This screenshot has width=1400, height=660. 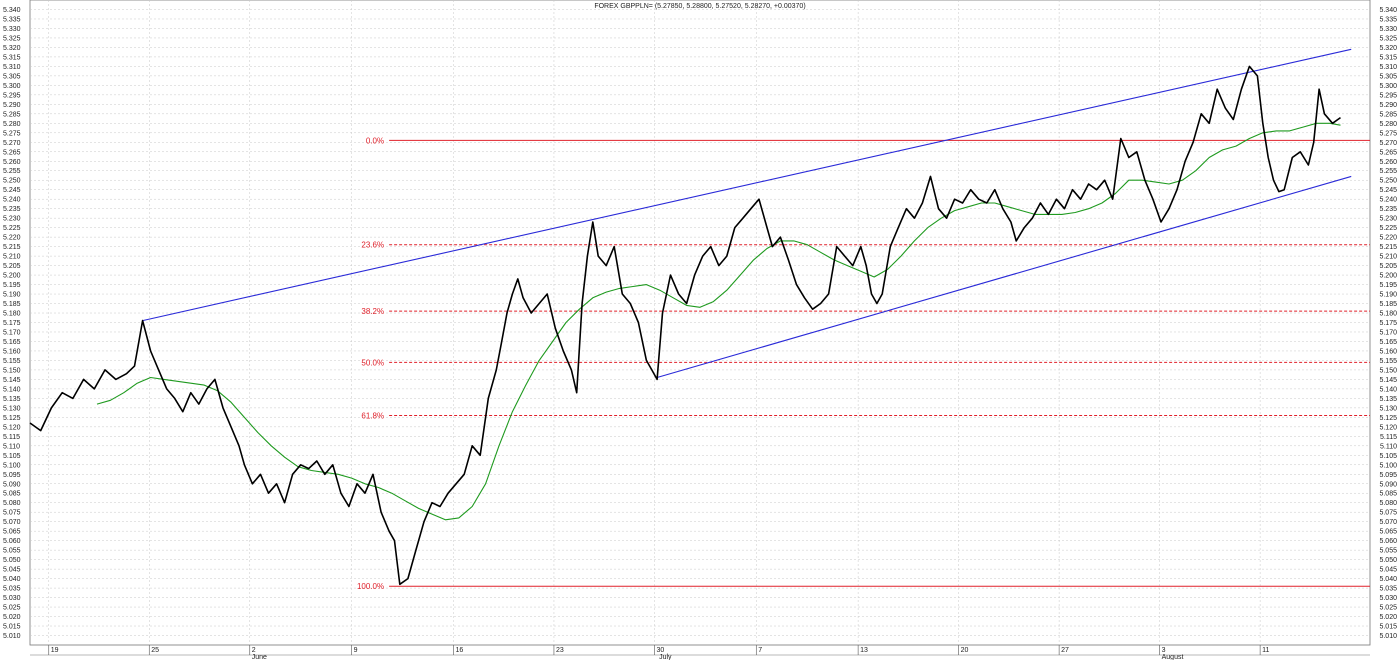 What do you see at coordinates (1388, 399) in the screenshot?
I see `y-tick-label: 5.135` at bounding box center [1388, 399].